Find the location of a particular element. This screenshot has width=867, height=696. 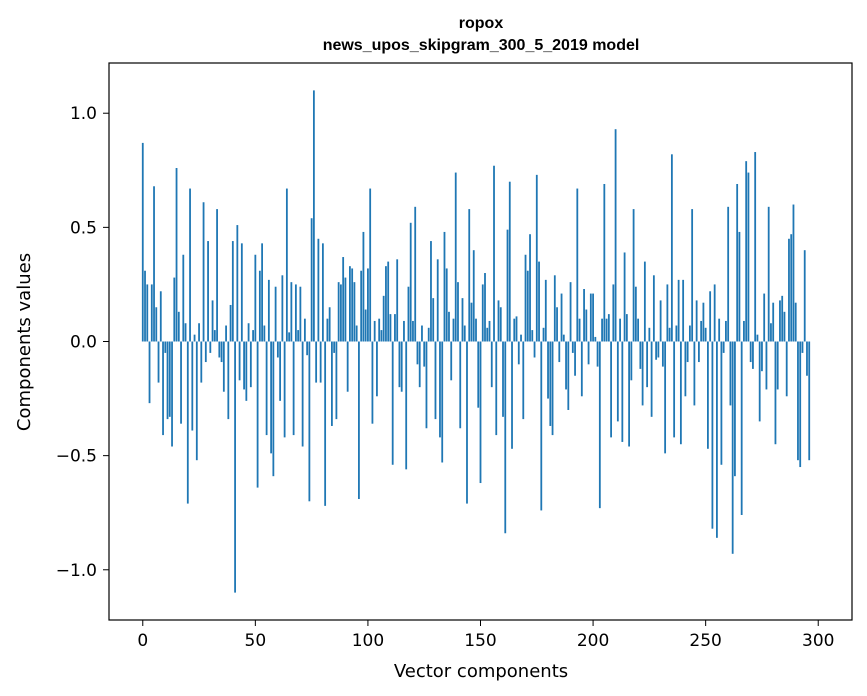

y-axis-ticks: −1.0 −0.5 0.0 0.5 1.0 is located at coordinates (82, 342).